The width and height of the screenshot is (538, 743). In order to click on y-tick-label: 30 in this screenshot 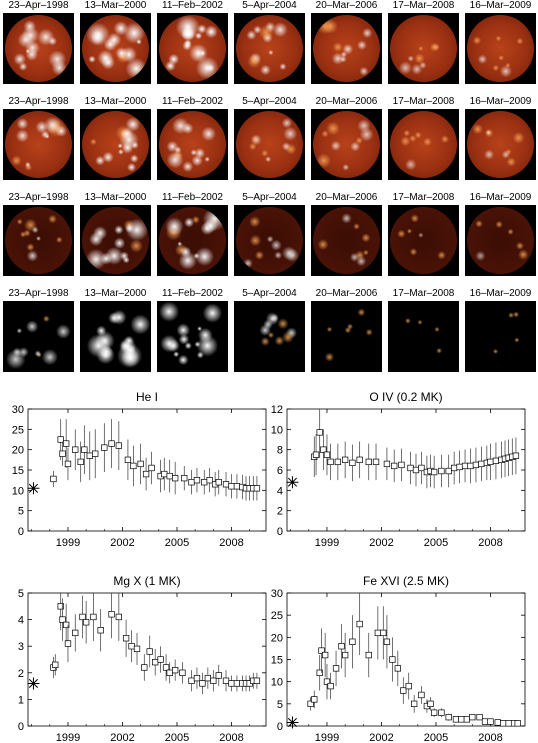, I will do `click(18, 410)`.